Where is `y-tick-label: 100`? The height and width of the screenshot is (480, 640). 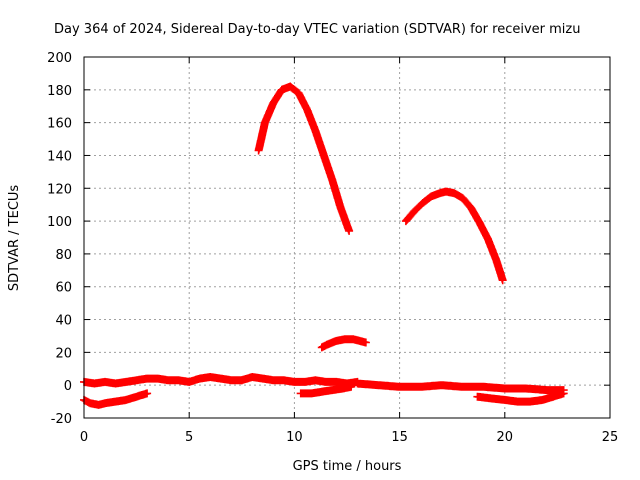
y-tick-label: 100 is located at coordinates (59, 222).